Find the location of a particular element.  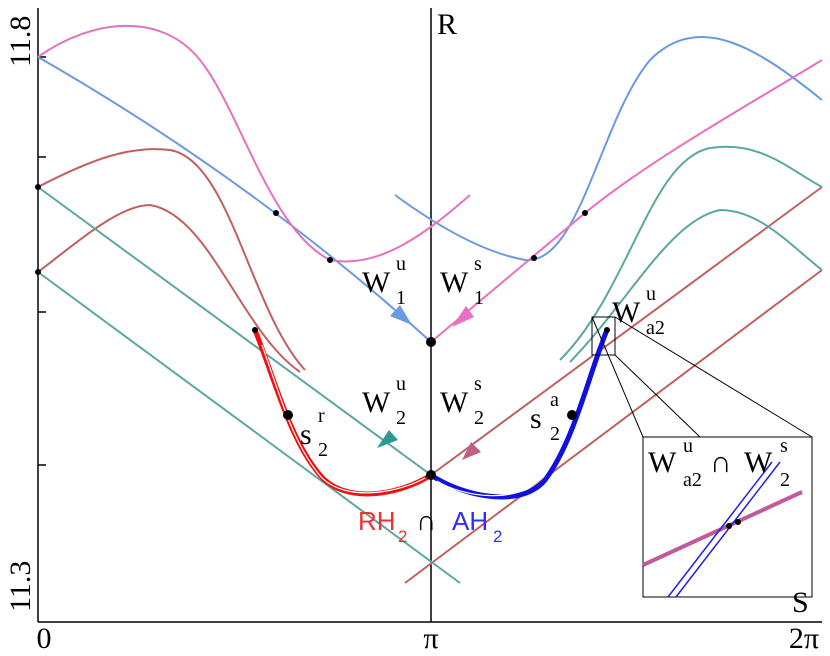

inset-sup: u is located at coordinates (688, 446).